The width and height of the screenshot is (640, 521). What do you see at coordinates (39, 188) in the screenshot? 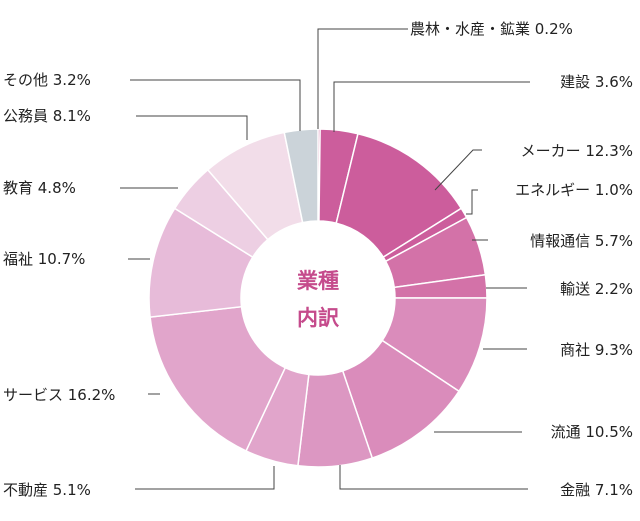
I see `slice-label-13: 教育 4.8%` at bounding box center [39, 188].